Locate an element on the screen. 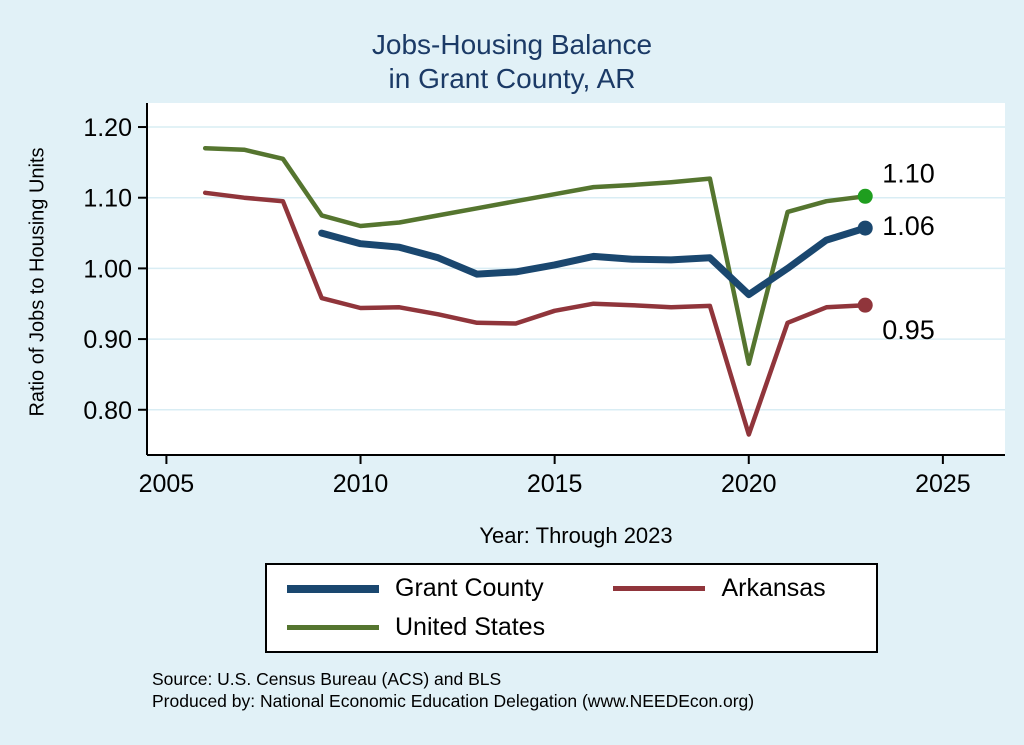  end-value-label-united-states: 1.10 is located at coordinates (908, 173).